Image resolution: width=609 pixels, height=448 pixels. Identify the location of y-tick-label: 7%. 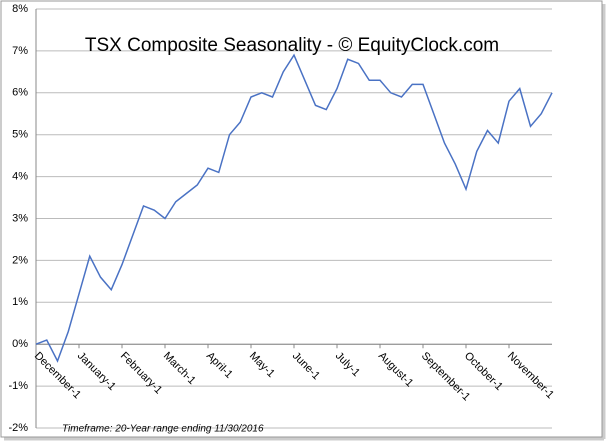
(20, 51).